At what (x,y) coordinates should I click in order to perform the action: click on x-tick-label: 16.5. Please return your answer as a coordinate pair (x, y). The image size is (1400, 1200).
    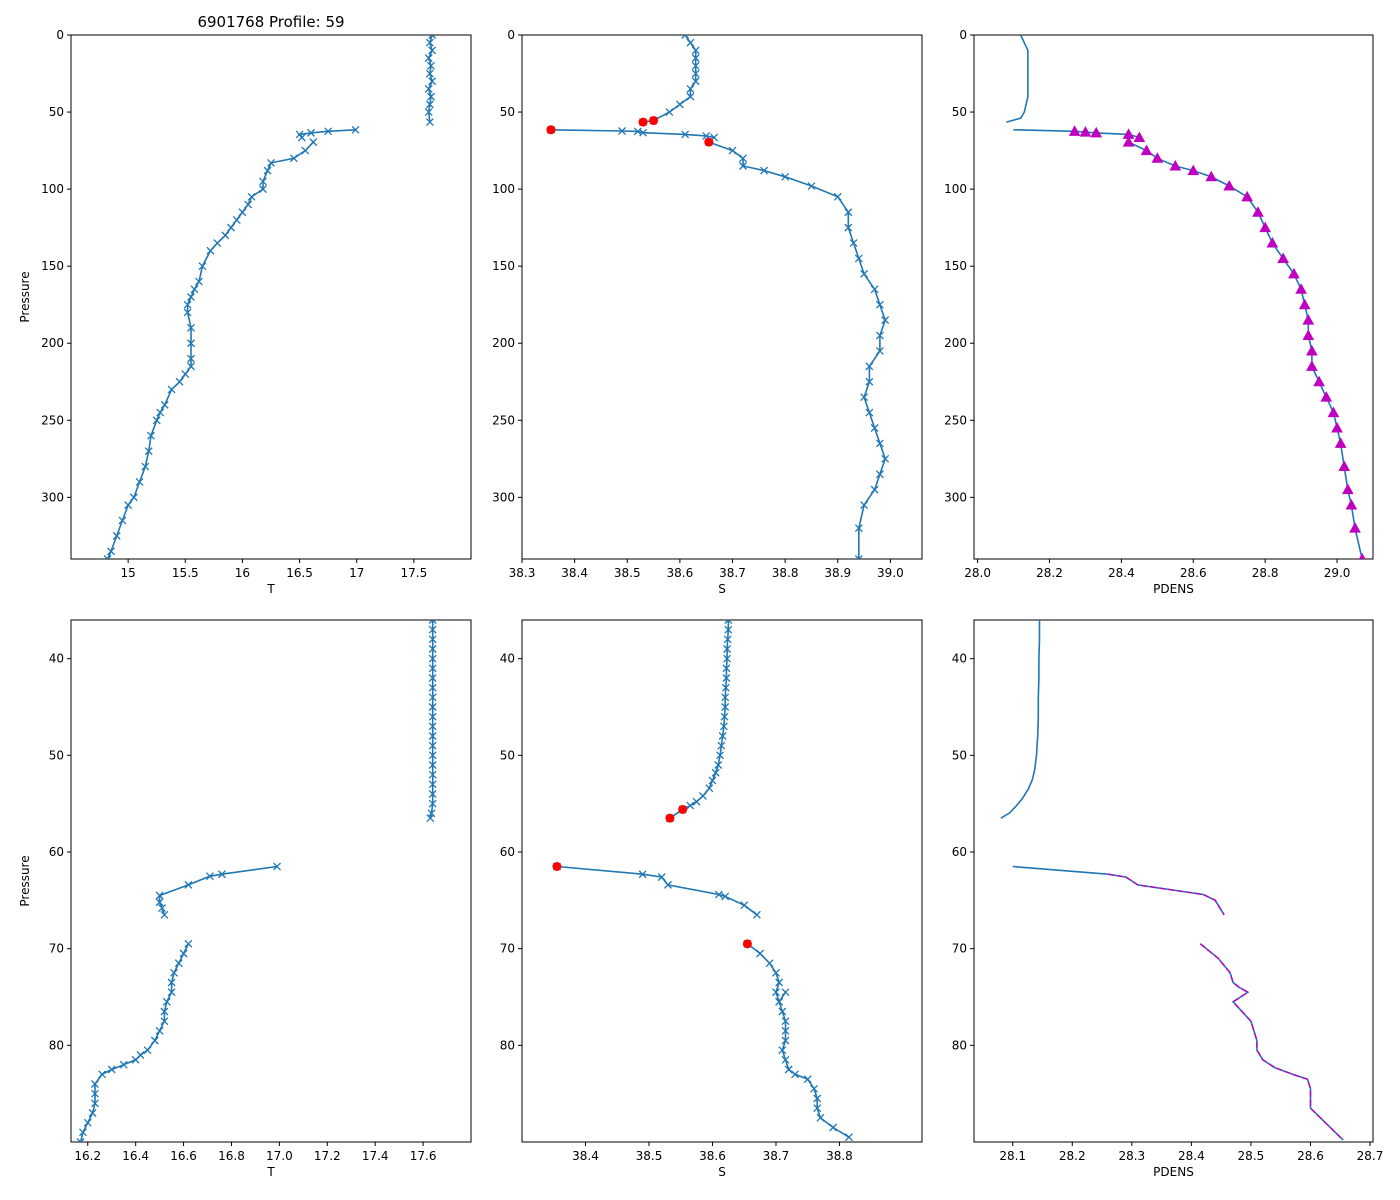
    Looking at the image, I should click on (299, 573).